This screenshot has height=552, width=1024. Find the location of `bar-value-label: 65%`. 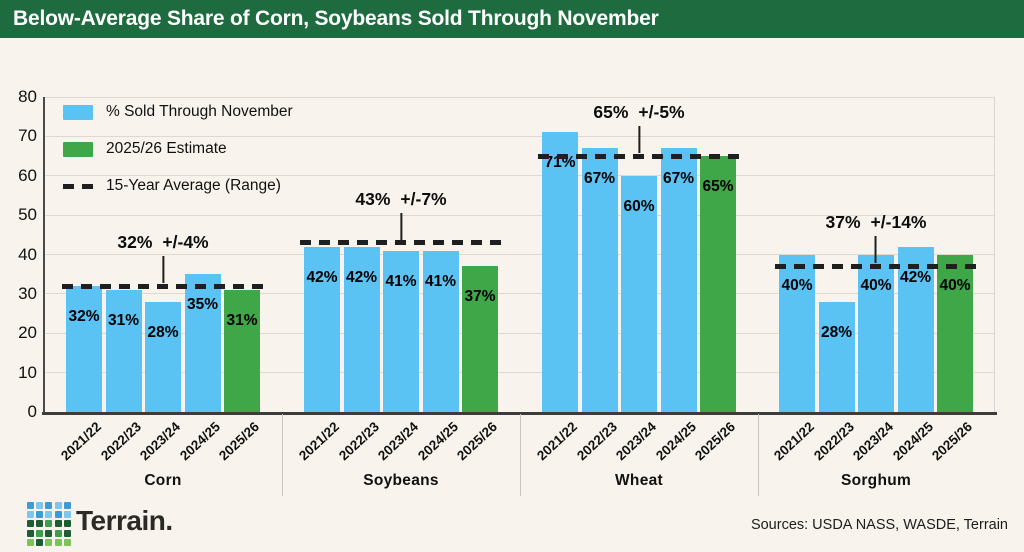

bar-value-label: 65% is located at coordinates (718, 187).